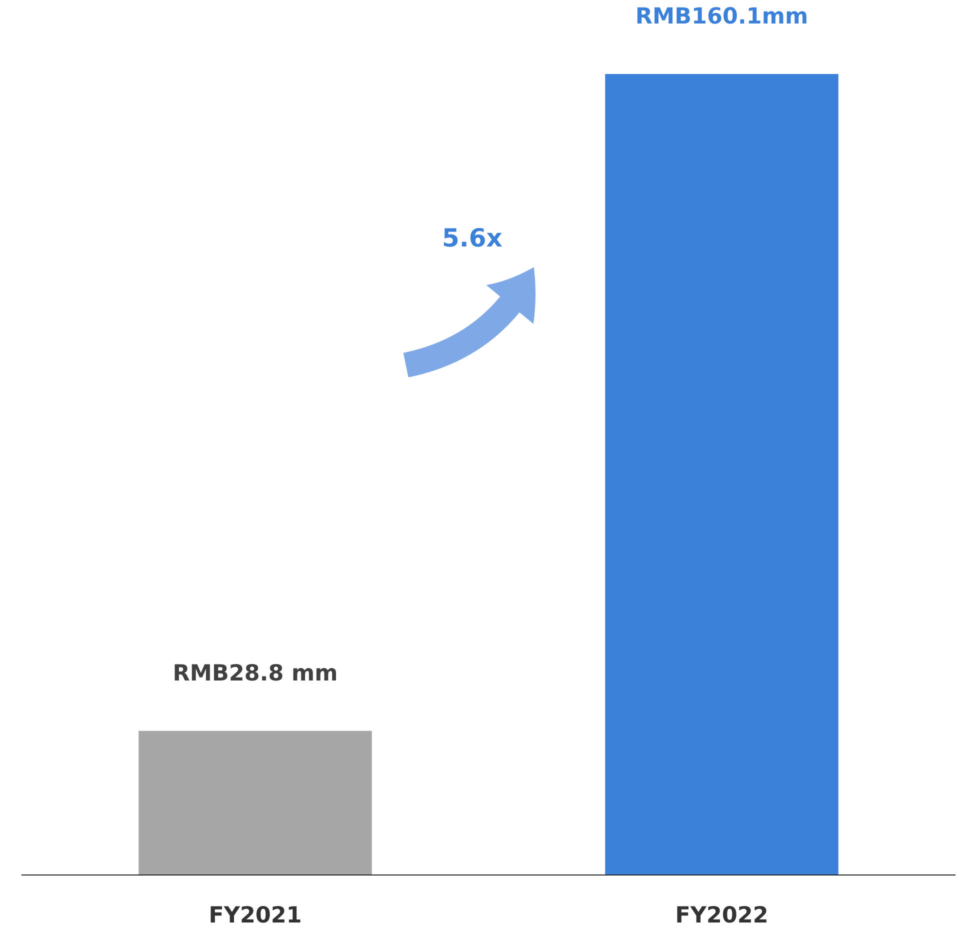 The height and width of the screenshot is (935, 972). Describe the element at coordinates (255, 672) in the screenshot. I see `data-label: RMB28.8 mm` at that location.